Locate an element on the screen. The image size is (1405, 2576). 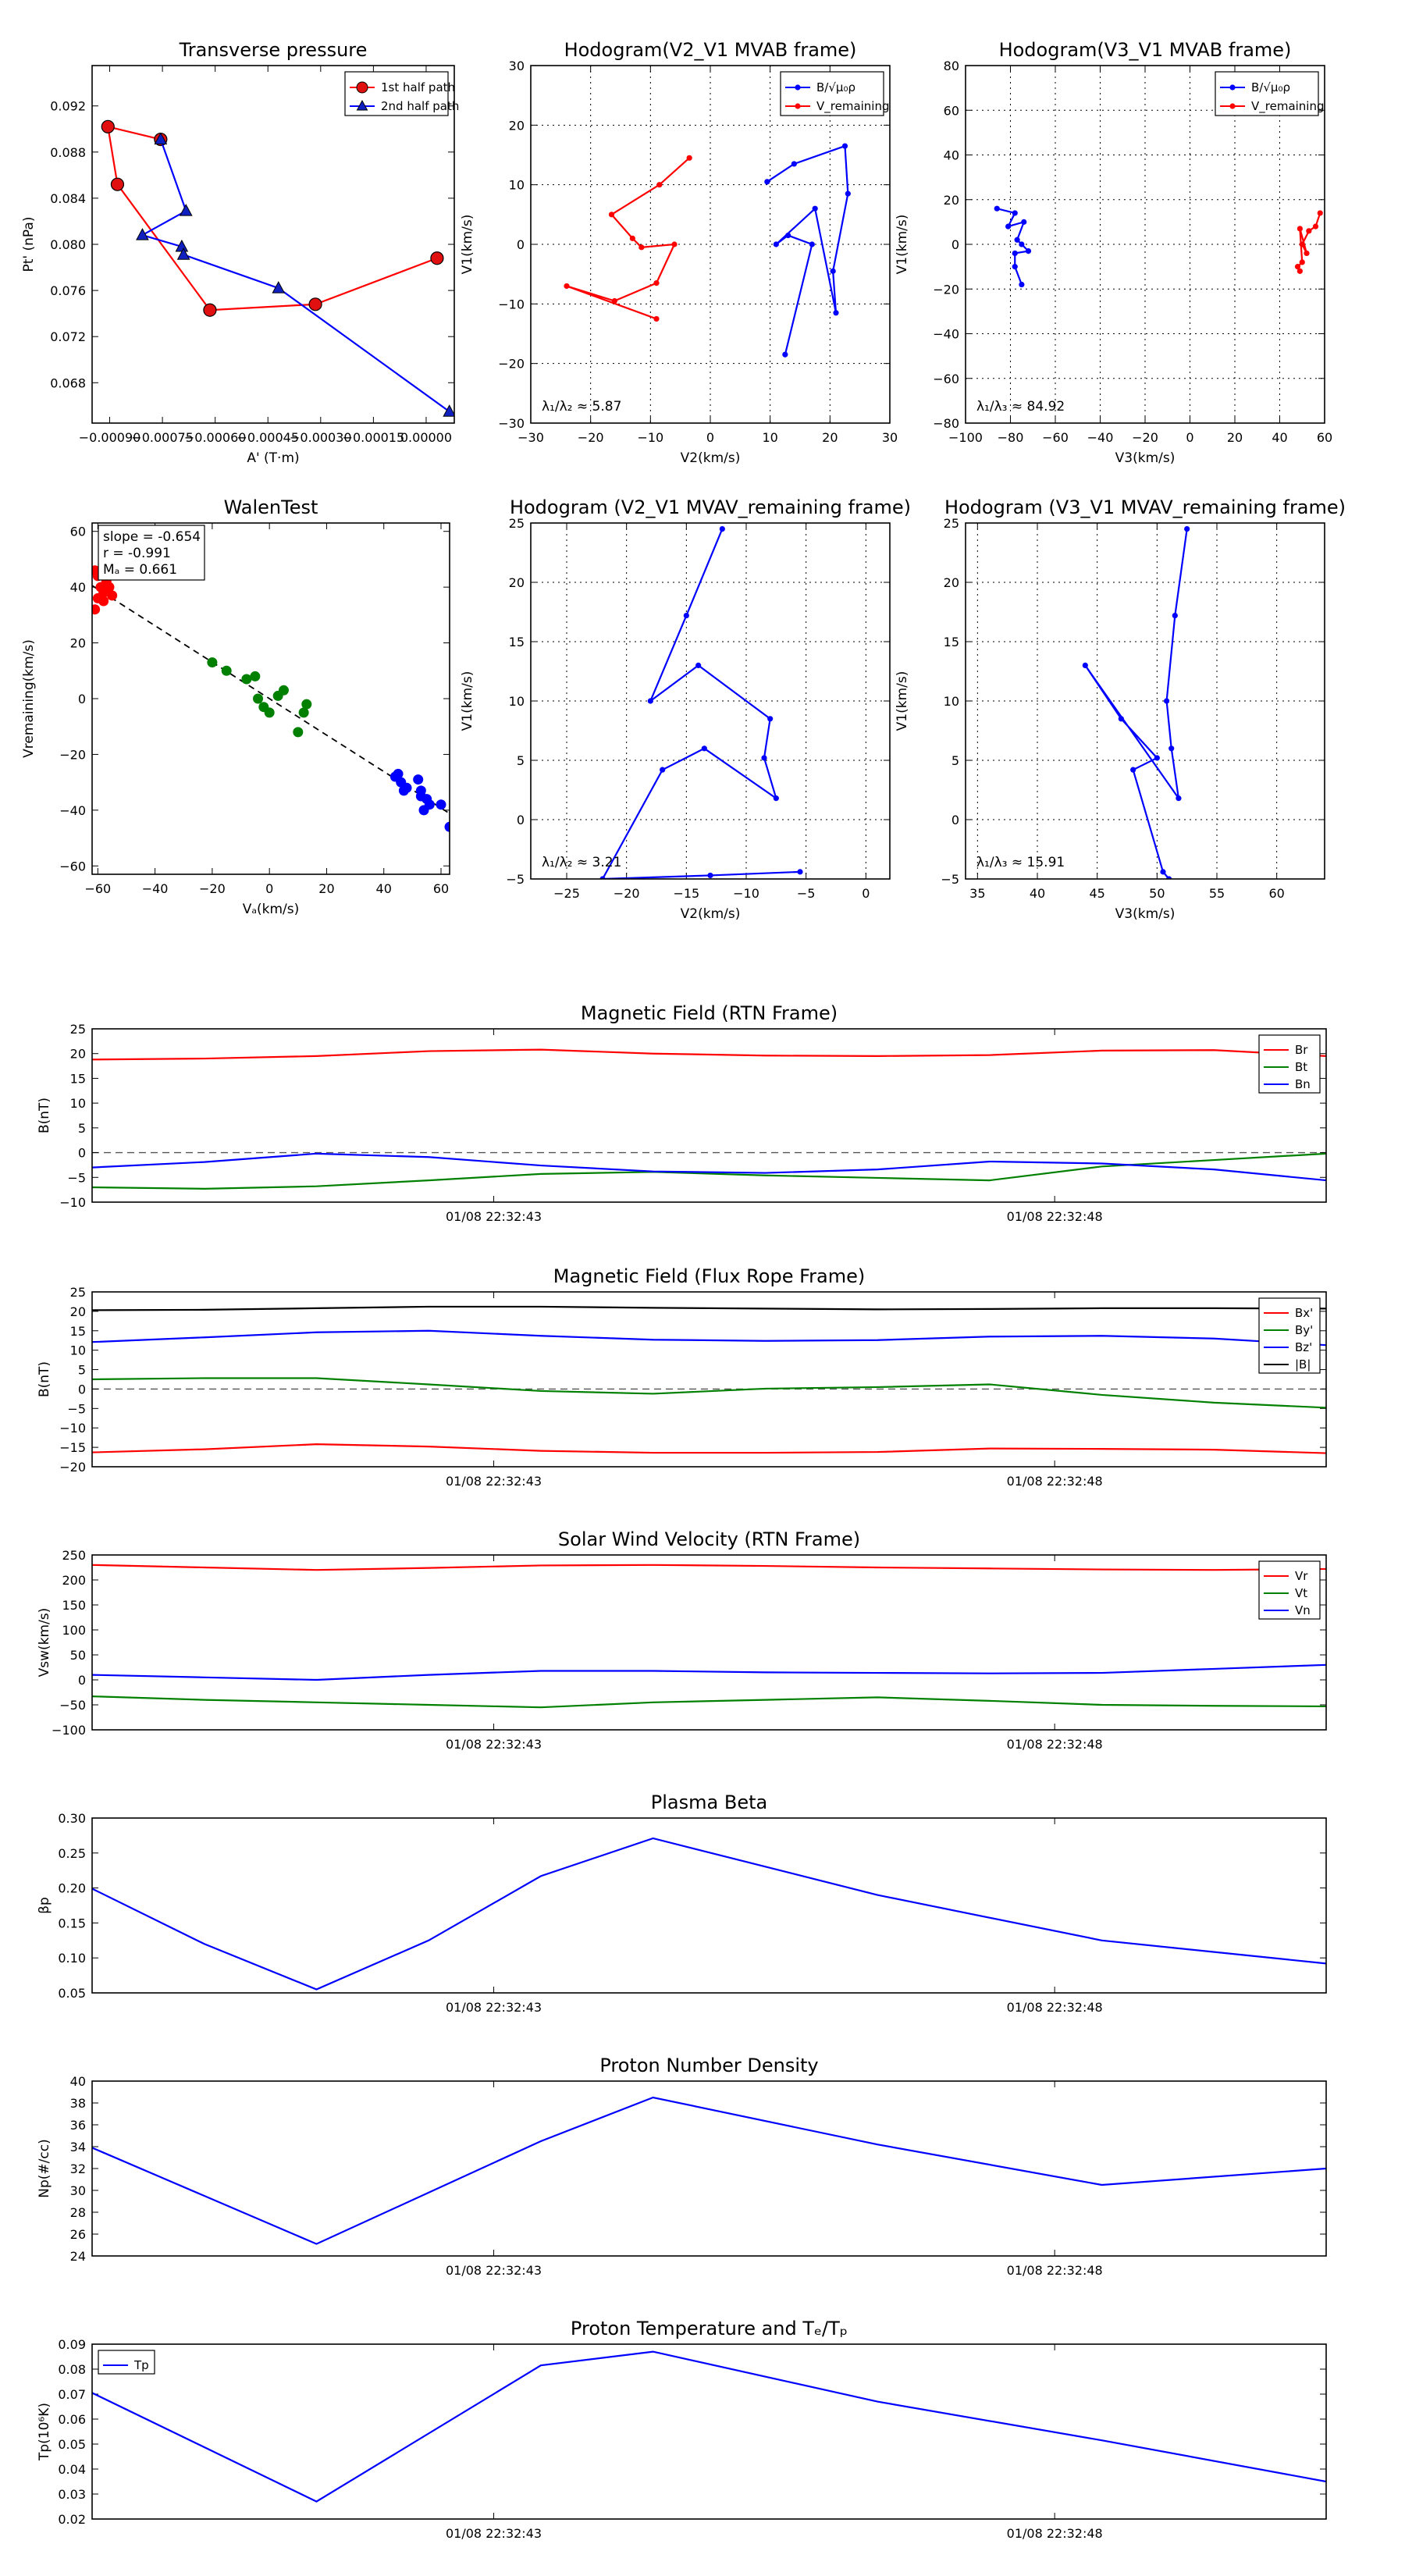
legend-label: By' is located at coordinates (1304, 1330).